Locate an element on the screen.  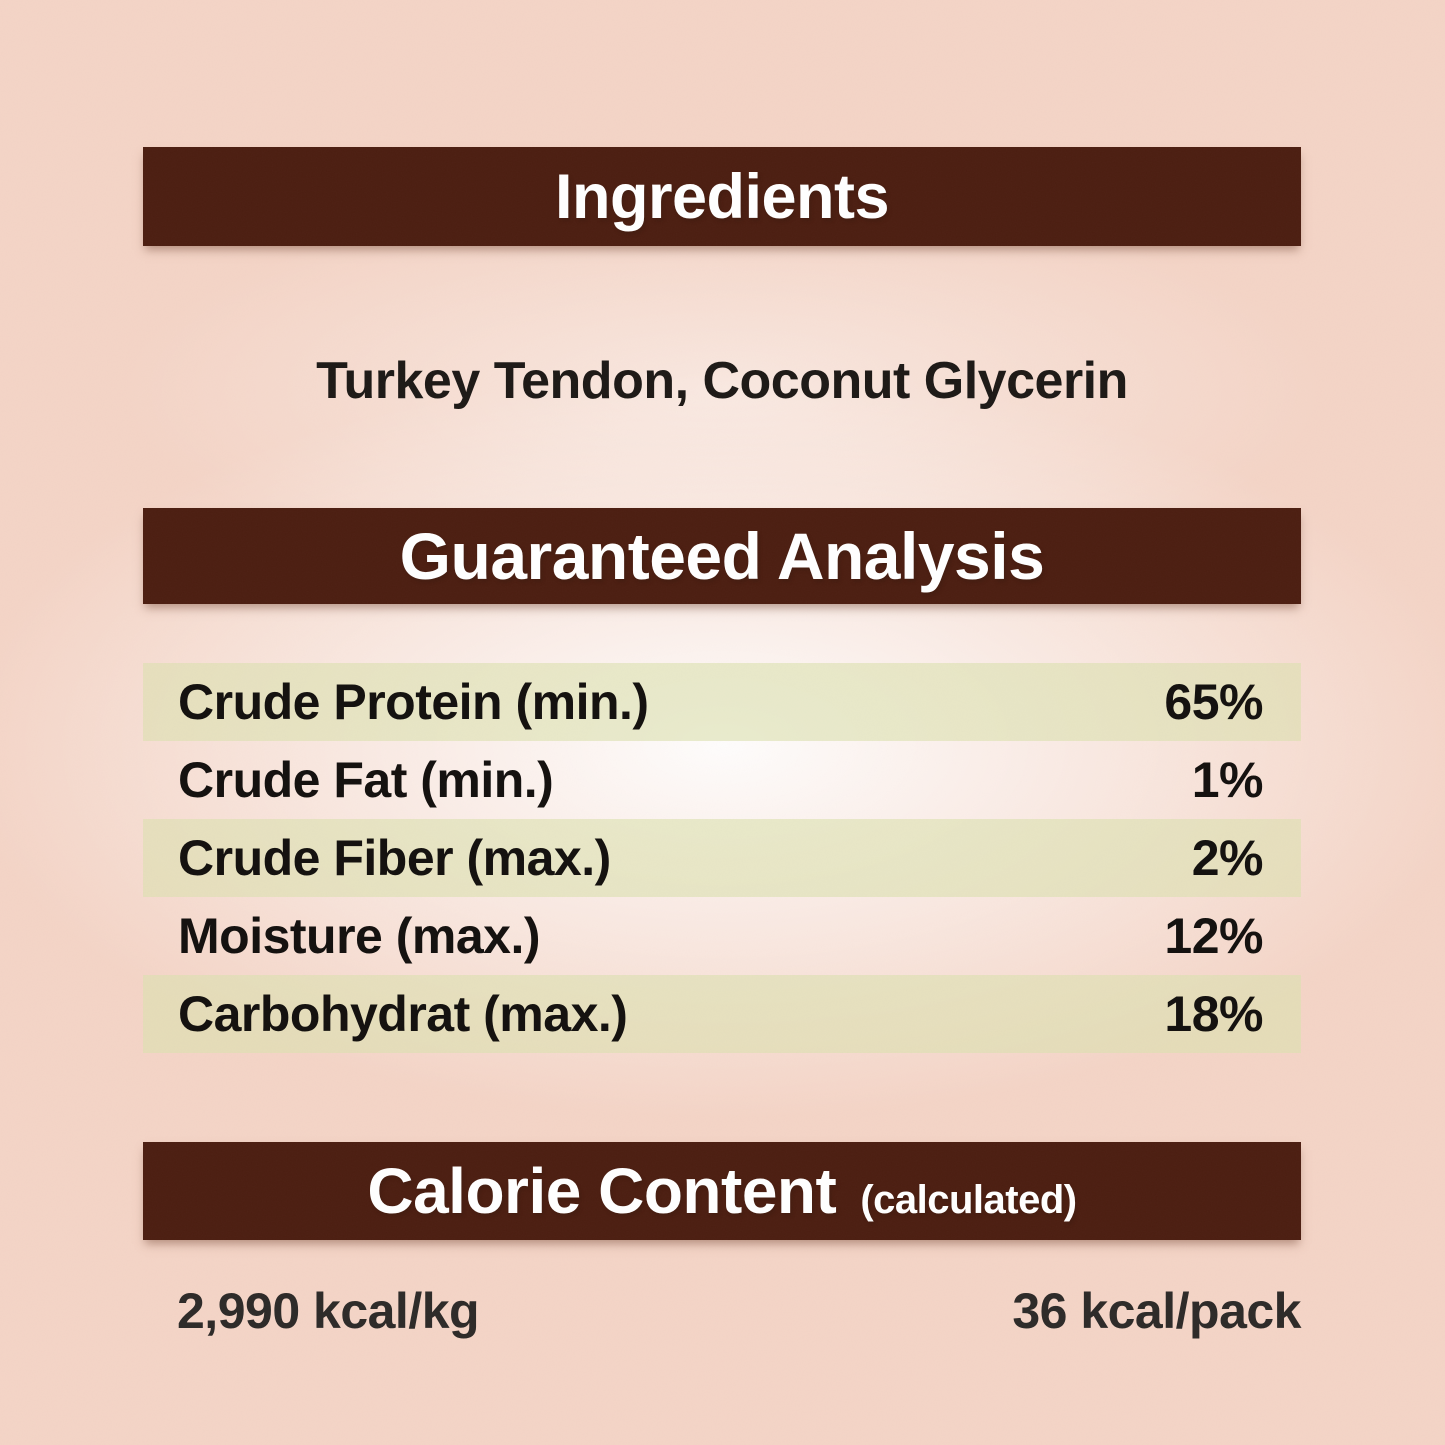
calorie-content-title-line: Calorie Content (calculated) is located at coordinates (722, 1191).